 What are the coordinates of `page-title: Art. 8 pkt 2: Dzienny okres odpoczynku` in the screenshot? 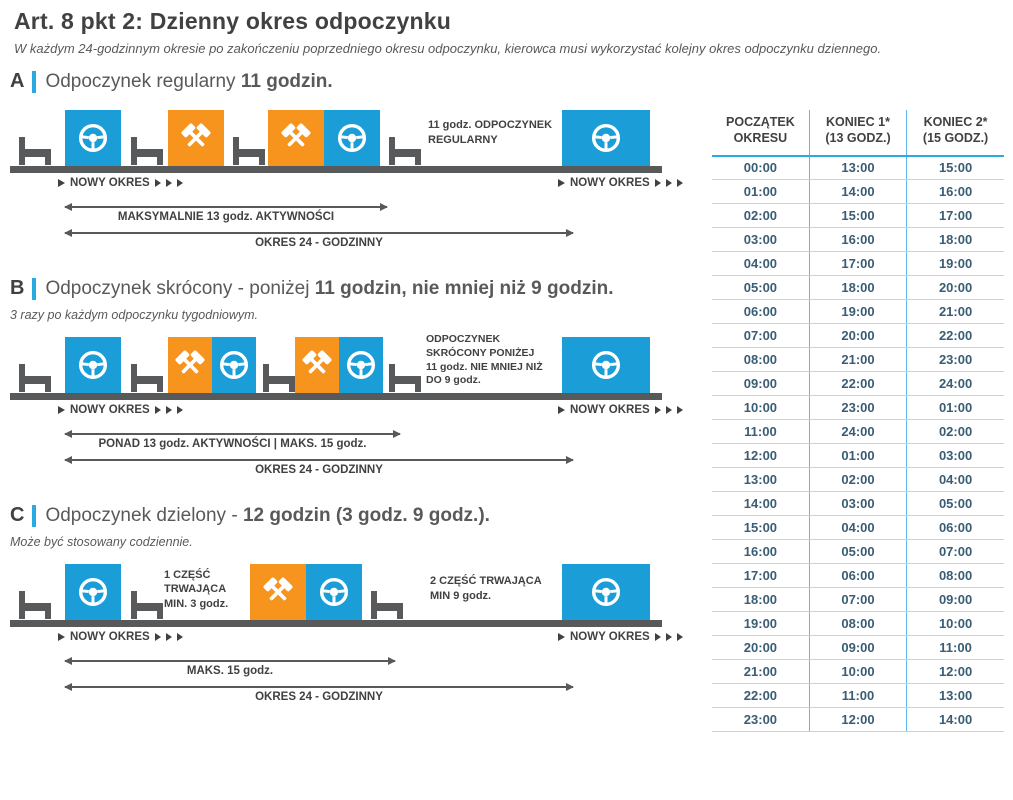 It's located at (233, 21).